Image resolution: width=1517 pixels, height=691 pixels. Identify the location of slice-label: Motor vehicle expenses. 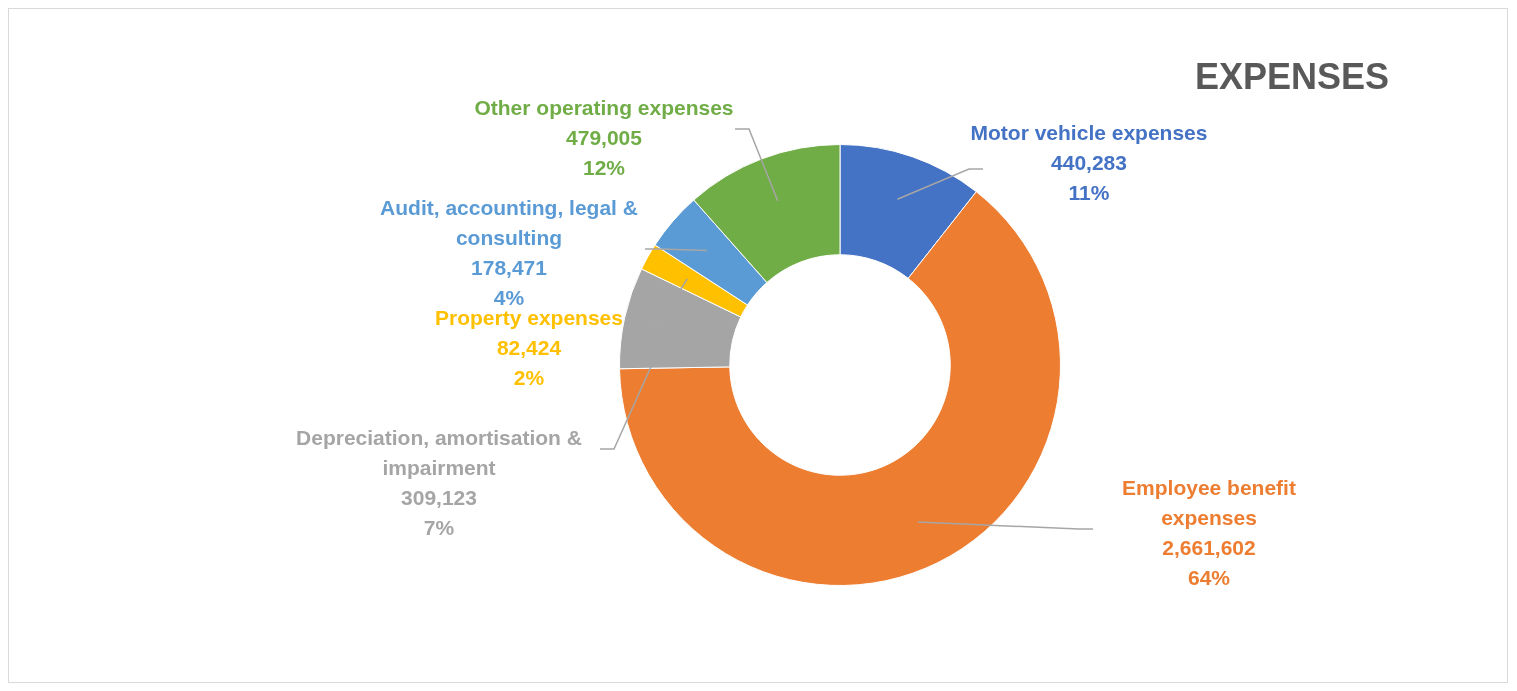
(1089, 133).